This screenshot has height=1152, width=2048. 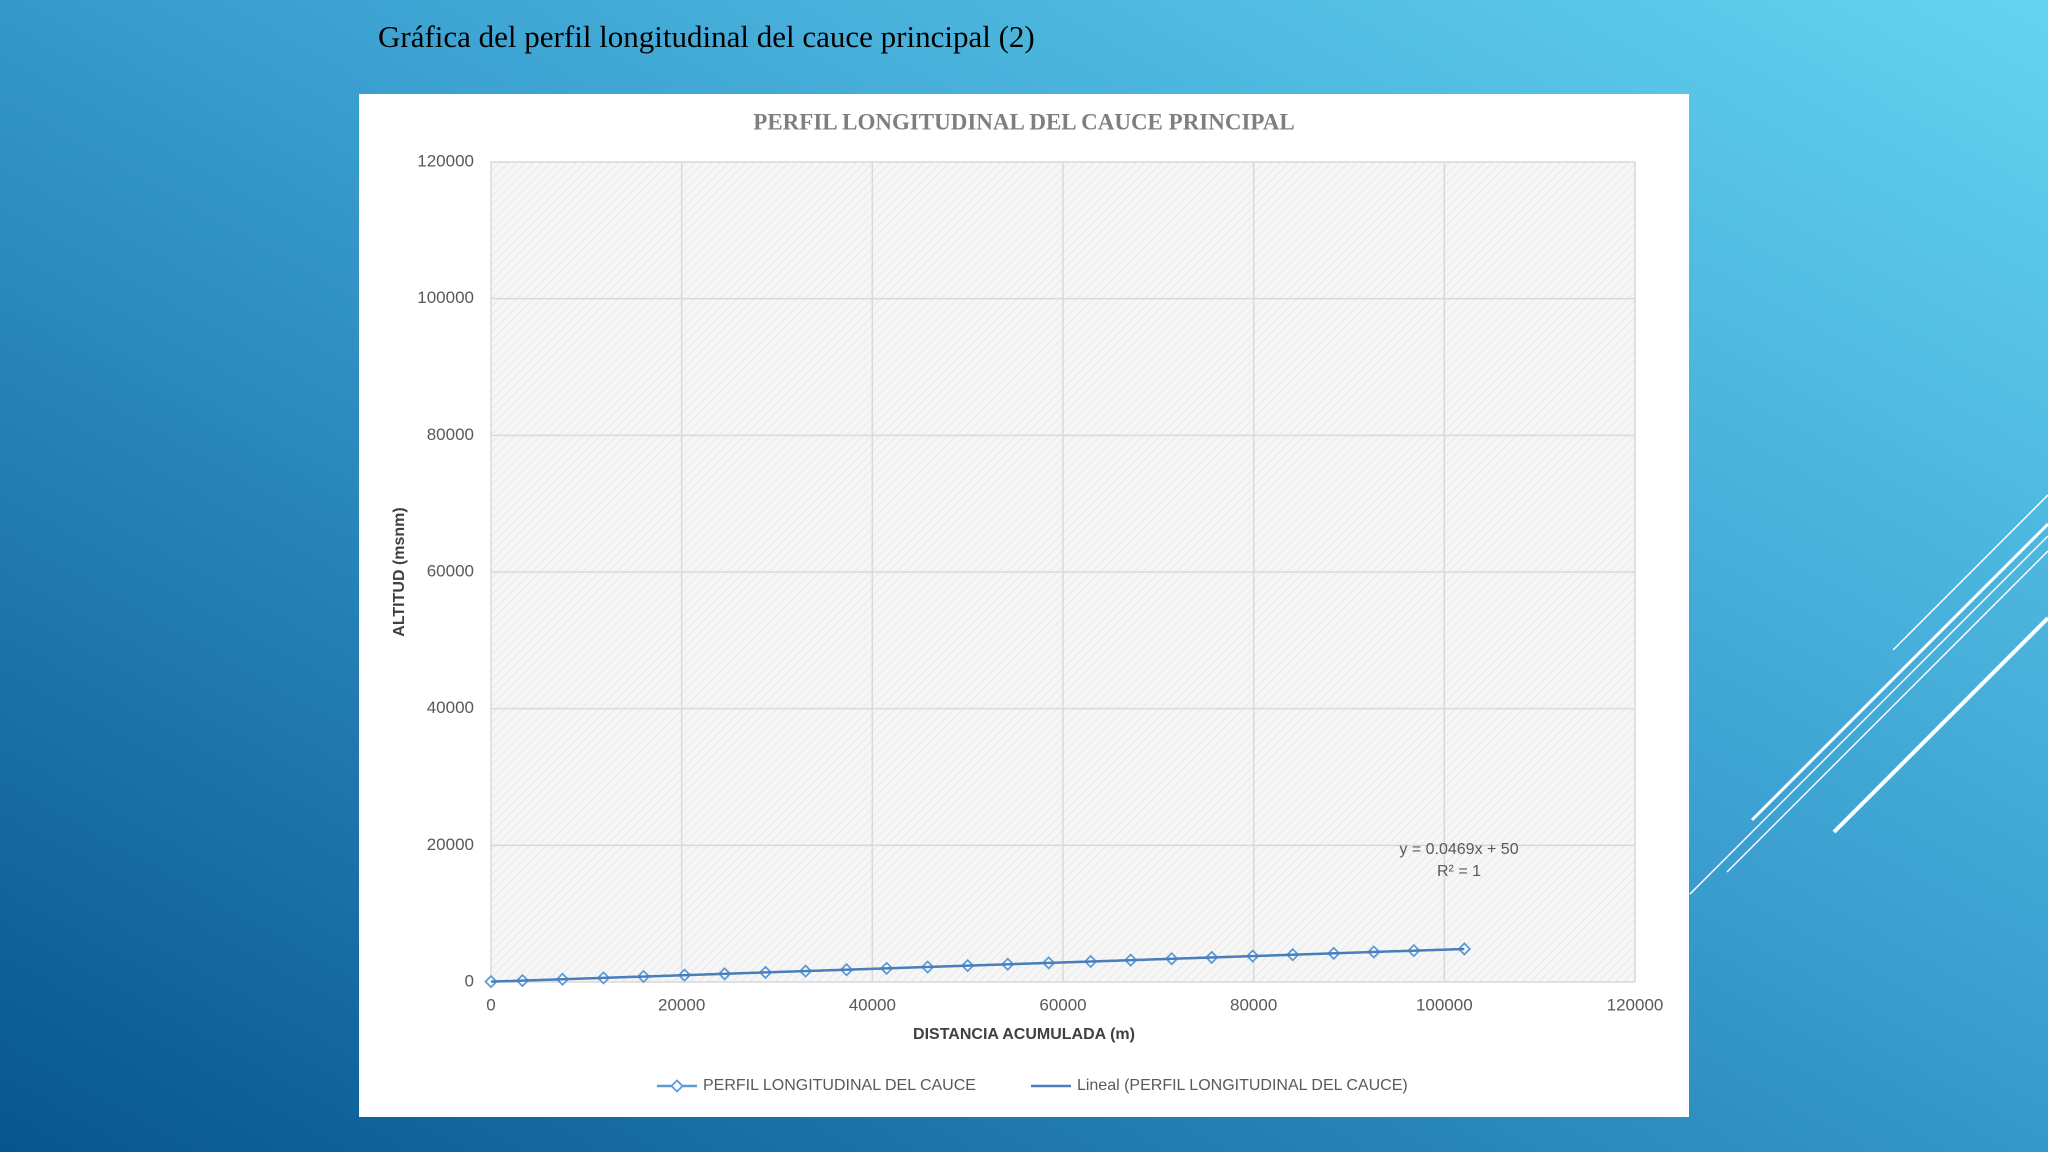 I want to click on y-tick-label: 40000, so click(x=450, y=707).